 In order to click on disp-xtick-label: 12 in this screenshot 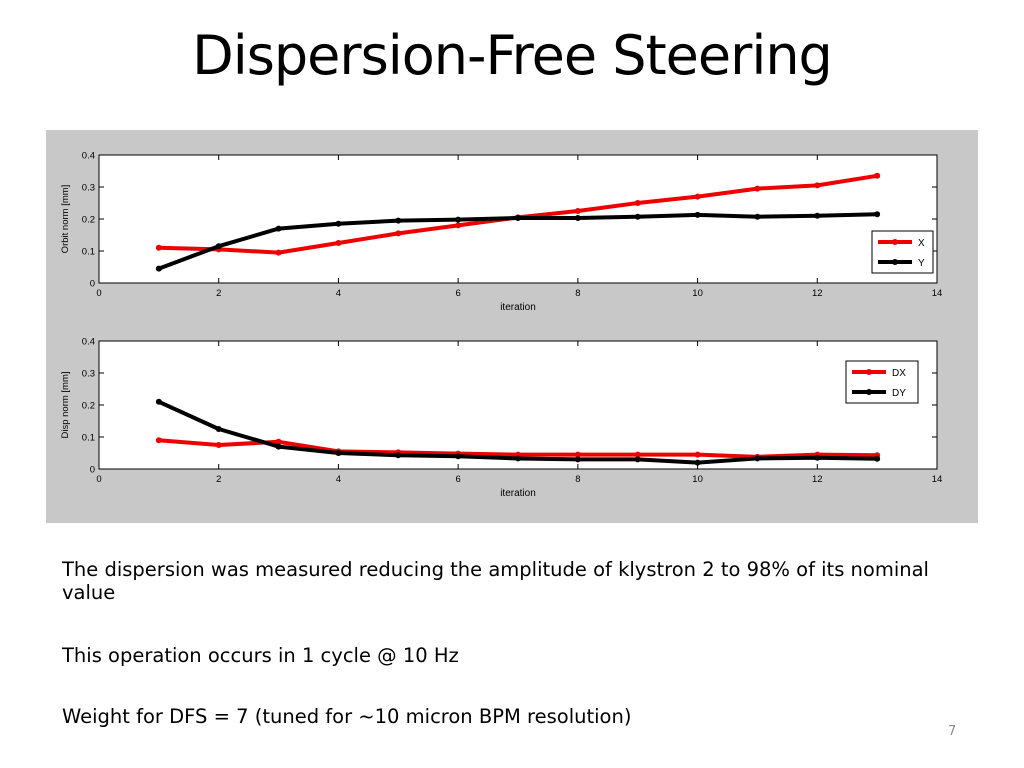, I will do `click(817, 479)`.